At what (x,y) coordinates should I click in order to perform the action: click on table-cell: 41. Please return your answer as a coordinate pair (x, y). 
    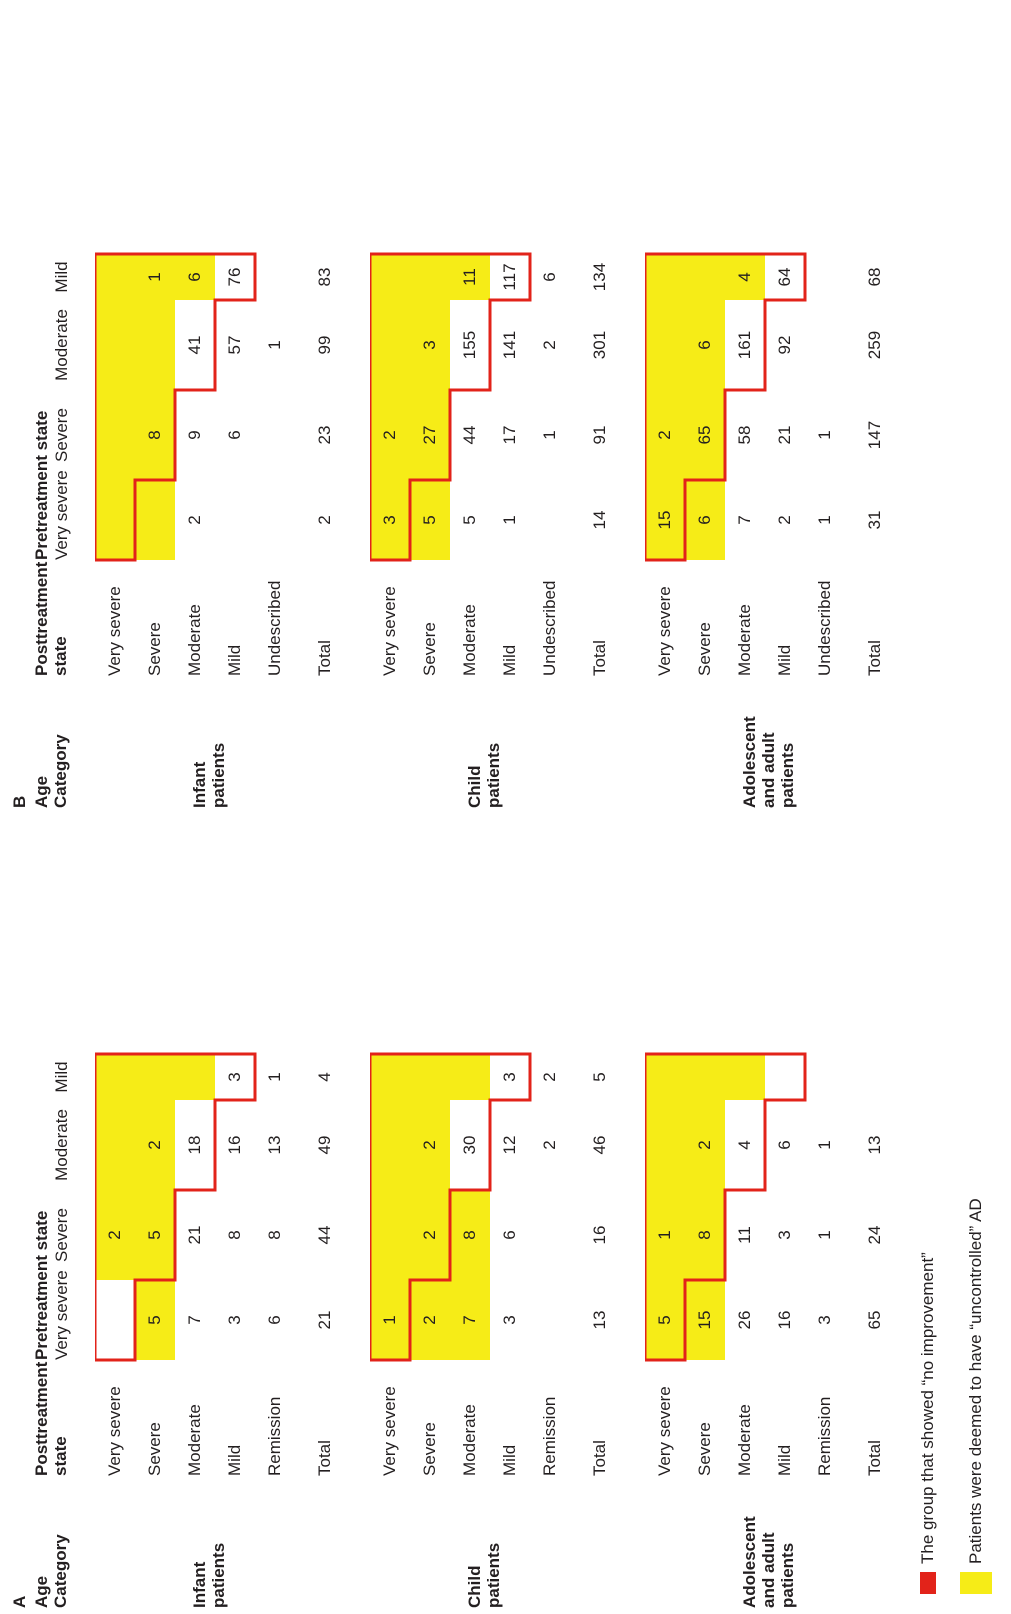
    Looking at the image, I should click on (194, 345).